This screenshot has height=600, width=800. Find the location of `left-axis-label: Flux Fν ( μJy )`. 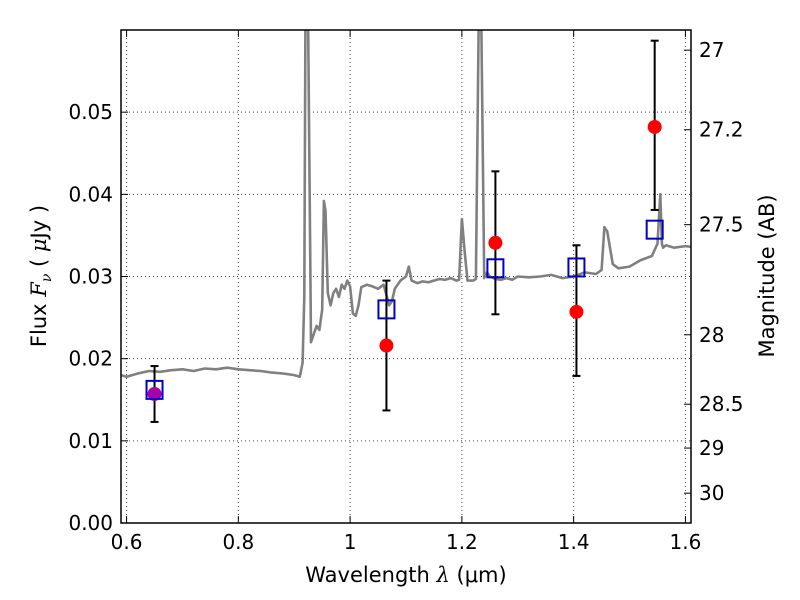

left-axis-label: Flux Fν ( μJy ) is located at coordinates (41, 276).